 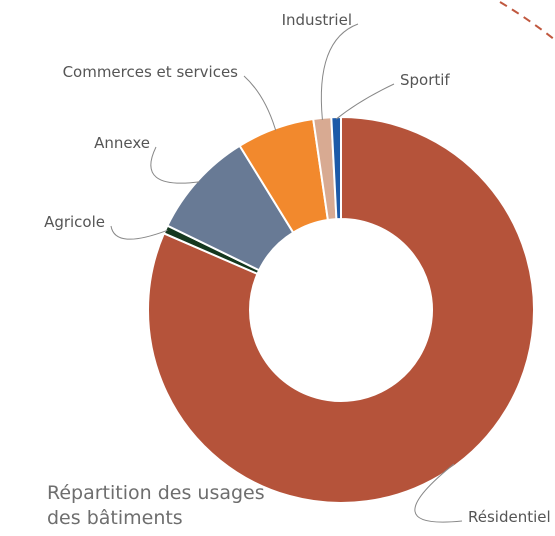 What do you see at coordinates (336, 168) in the screenshot?
I see `slice` at bounding box center [336, 168].